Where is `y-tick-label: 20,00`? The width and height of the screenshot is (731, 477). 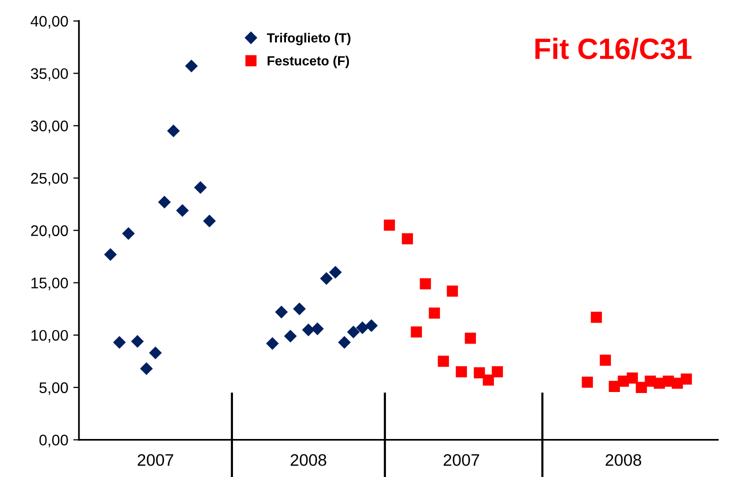 y-tick-label: 20,00 is located at coordinates (49, 231).